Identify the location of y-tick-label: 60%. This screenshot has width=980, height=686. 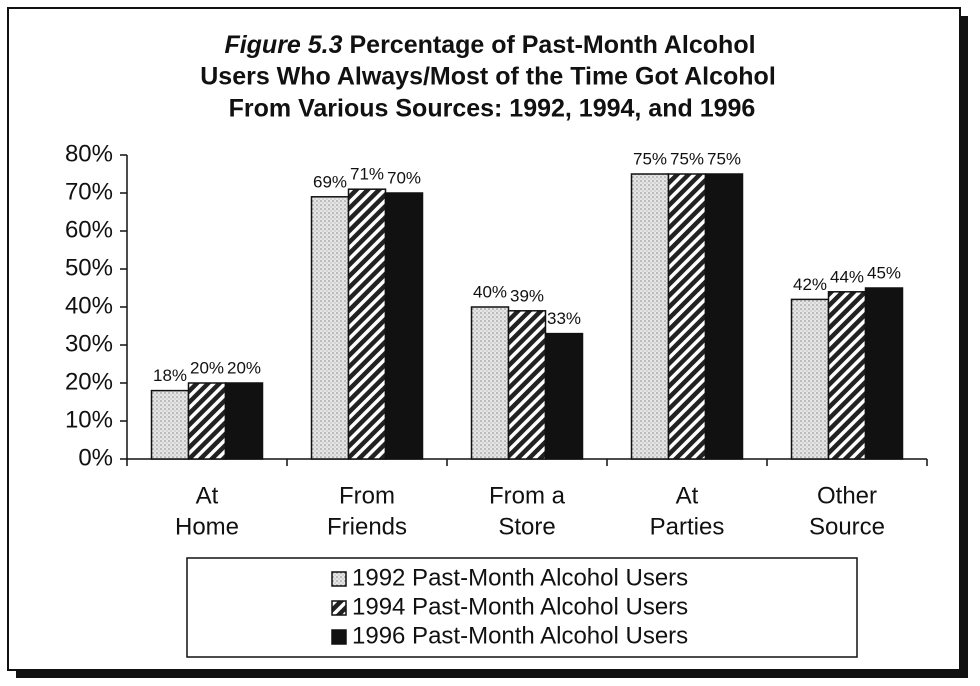
(89, 229).